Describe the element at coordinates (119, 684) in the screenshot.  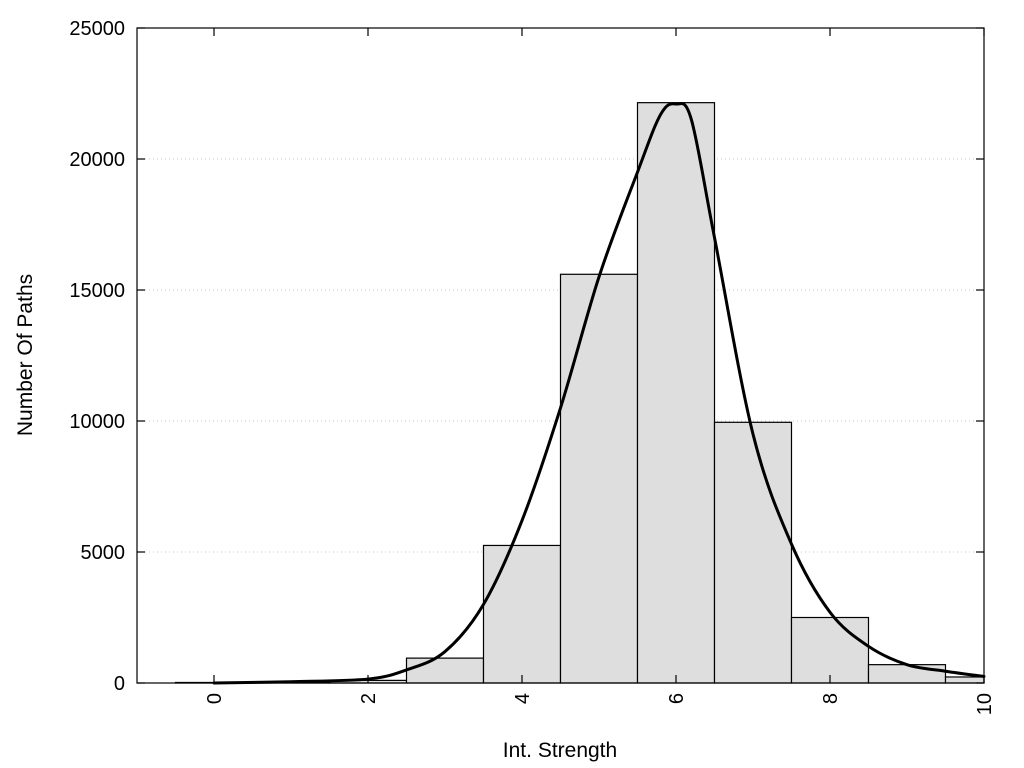
I see `y-tick-label: 0` at that location.